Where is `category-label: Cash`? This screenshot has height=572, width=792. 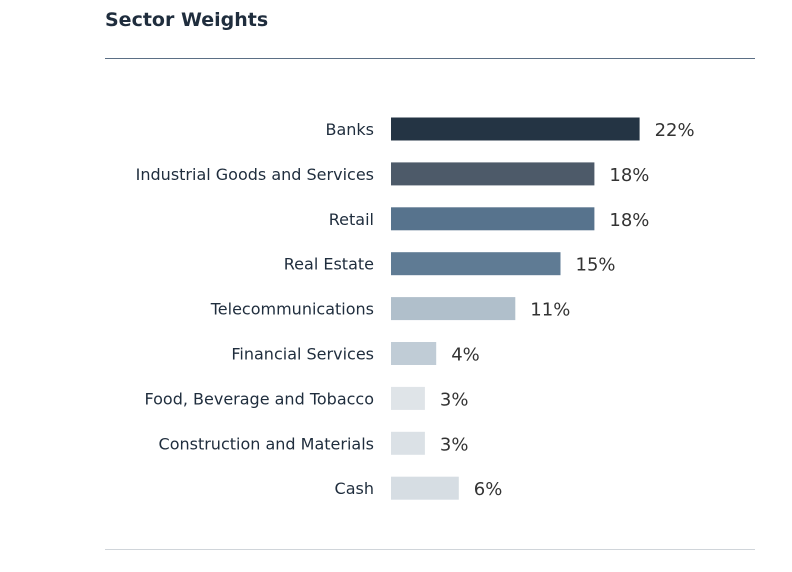 category-label: Cash is located at coordinates (354, 488).